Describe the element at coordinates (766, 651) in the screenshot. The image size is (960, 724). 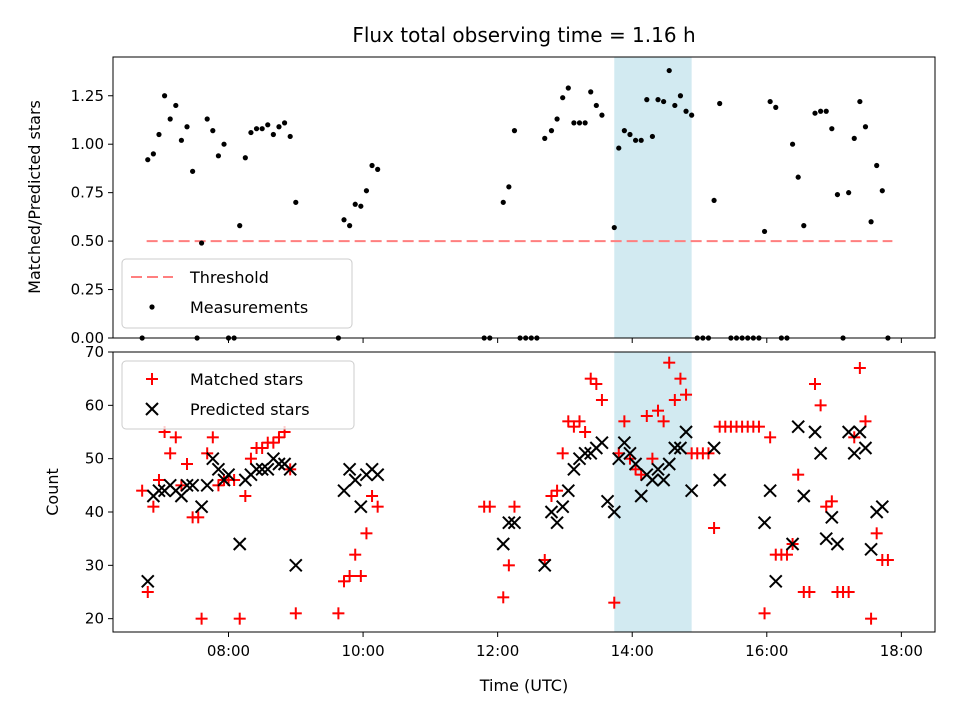
I see `x-tick-label: 16:00` at that location.